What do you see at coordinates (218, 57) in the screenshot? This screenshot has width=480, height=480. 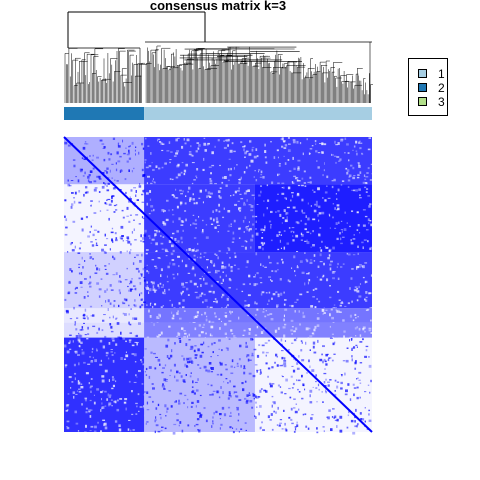 I see `column-dendrogram` at bounding box center [218, 57].